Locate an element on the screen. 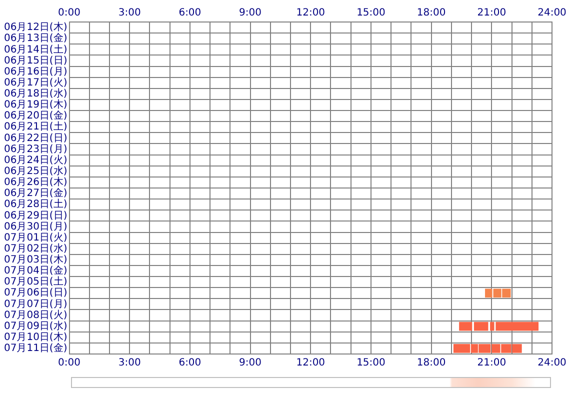 Image resolution: width=570 pixels, height=400 pixels. y-tick-label: 06月26日(木) is located at coordinates (36, 182).